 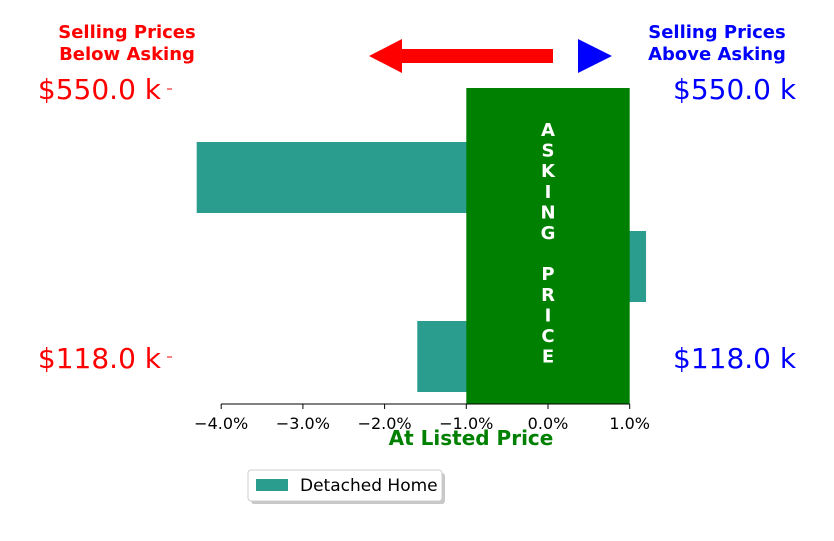 What do you see at coordinates (735, 358) in the screenshot?
I see `price-label-bottom-right: $118.0 k` at bounding box center [735, 358].